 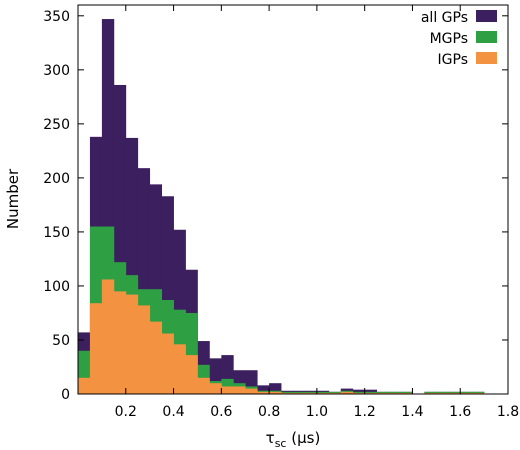 I want to click on x-tick-label-7: 1.6, so click(x=460, y=412).